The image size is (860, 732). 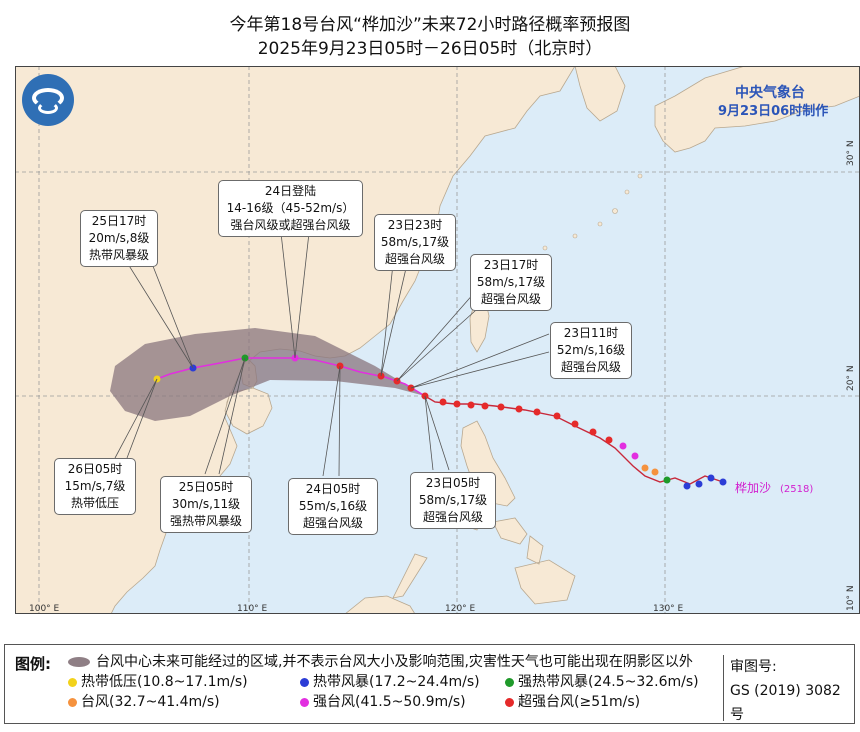 I want to click on legend-item: 强台风(41.5~50.9m/s), so click(x=383, y=701).